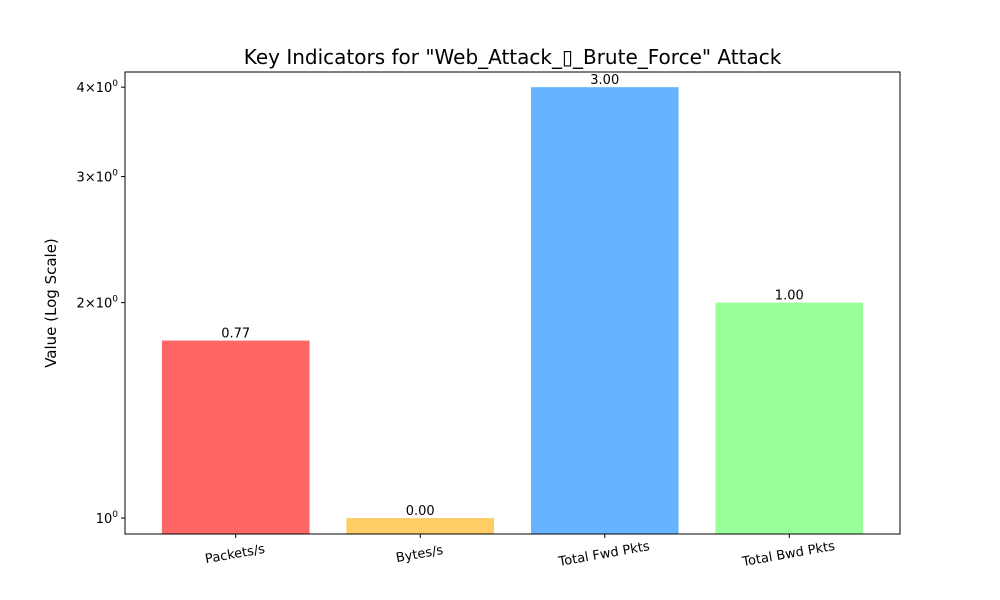 Image resolution: width=1000 pixels, height=600 pixels. Describe the element at coordinates (235, 554) in the screenshot. I see `x-tick-label: Packets/s` at that location.